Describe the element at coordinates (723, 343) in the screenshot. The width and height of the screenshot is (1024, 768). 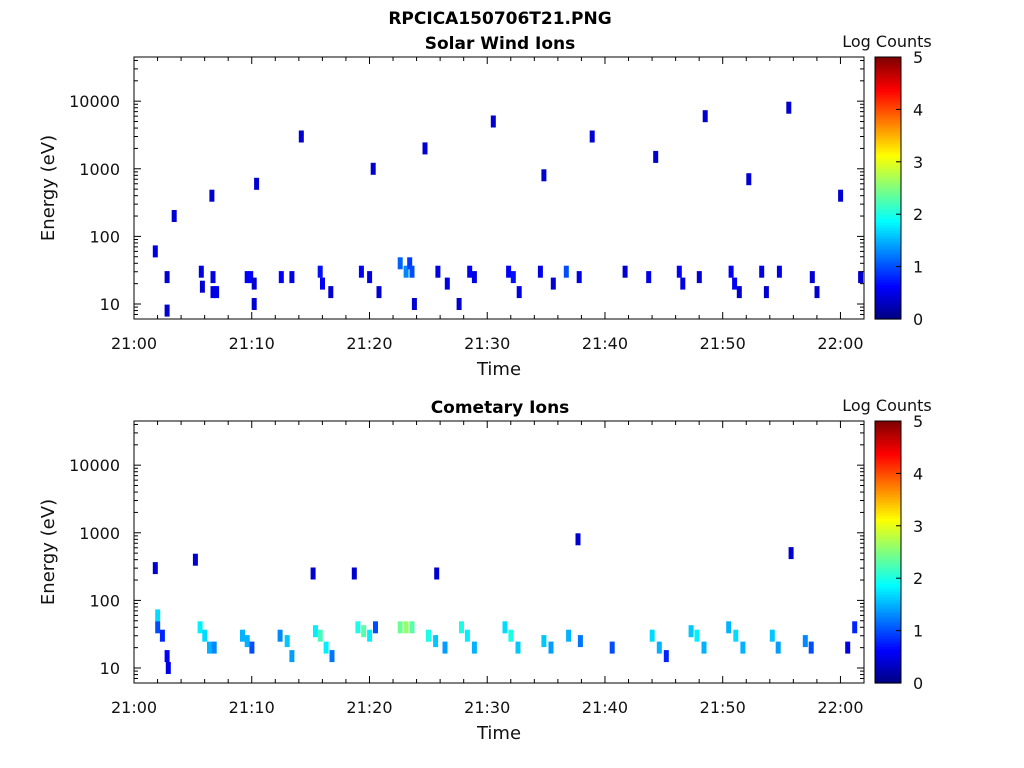
I see `x-tick-label: 21:50` at that location.